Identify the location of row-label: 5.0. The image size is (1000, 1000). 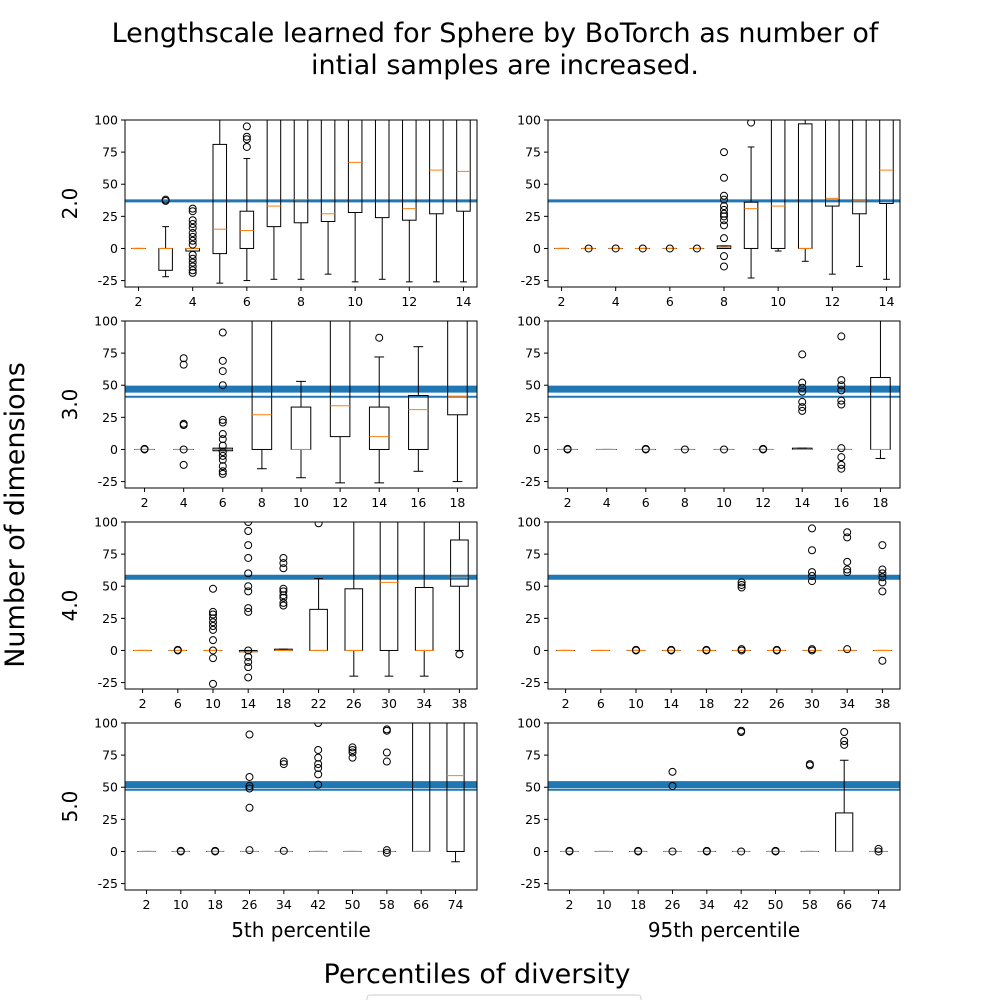
(70, 807).